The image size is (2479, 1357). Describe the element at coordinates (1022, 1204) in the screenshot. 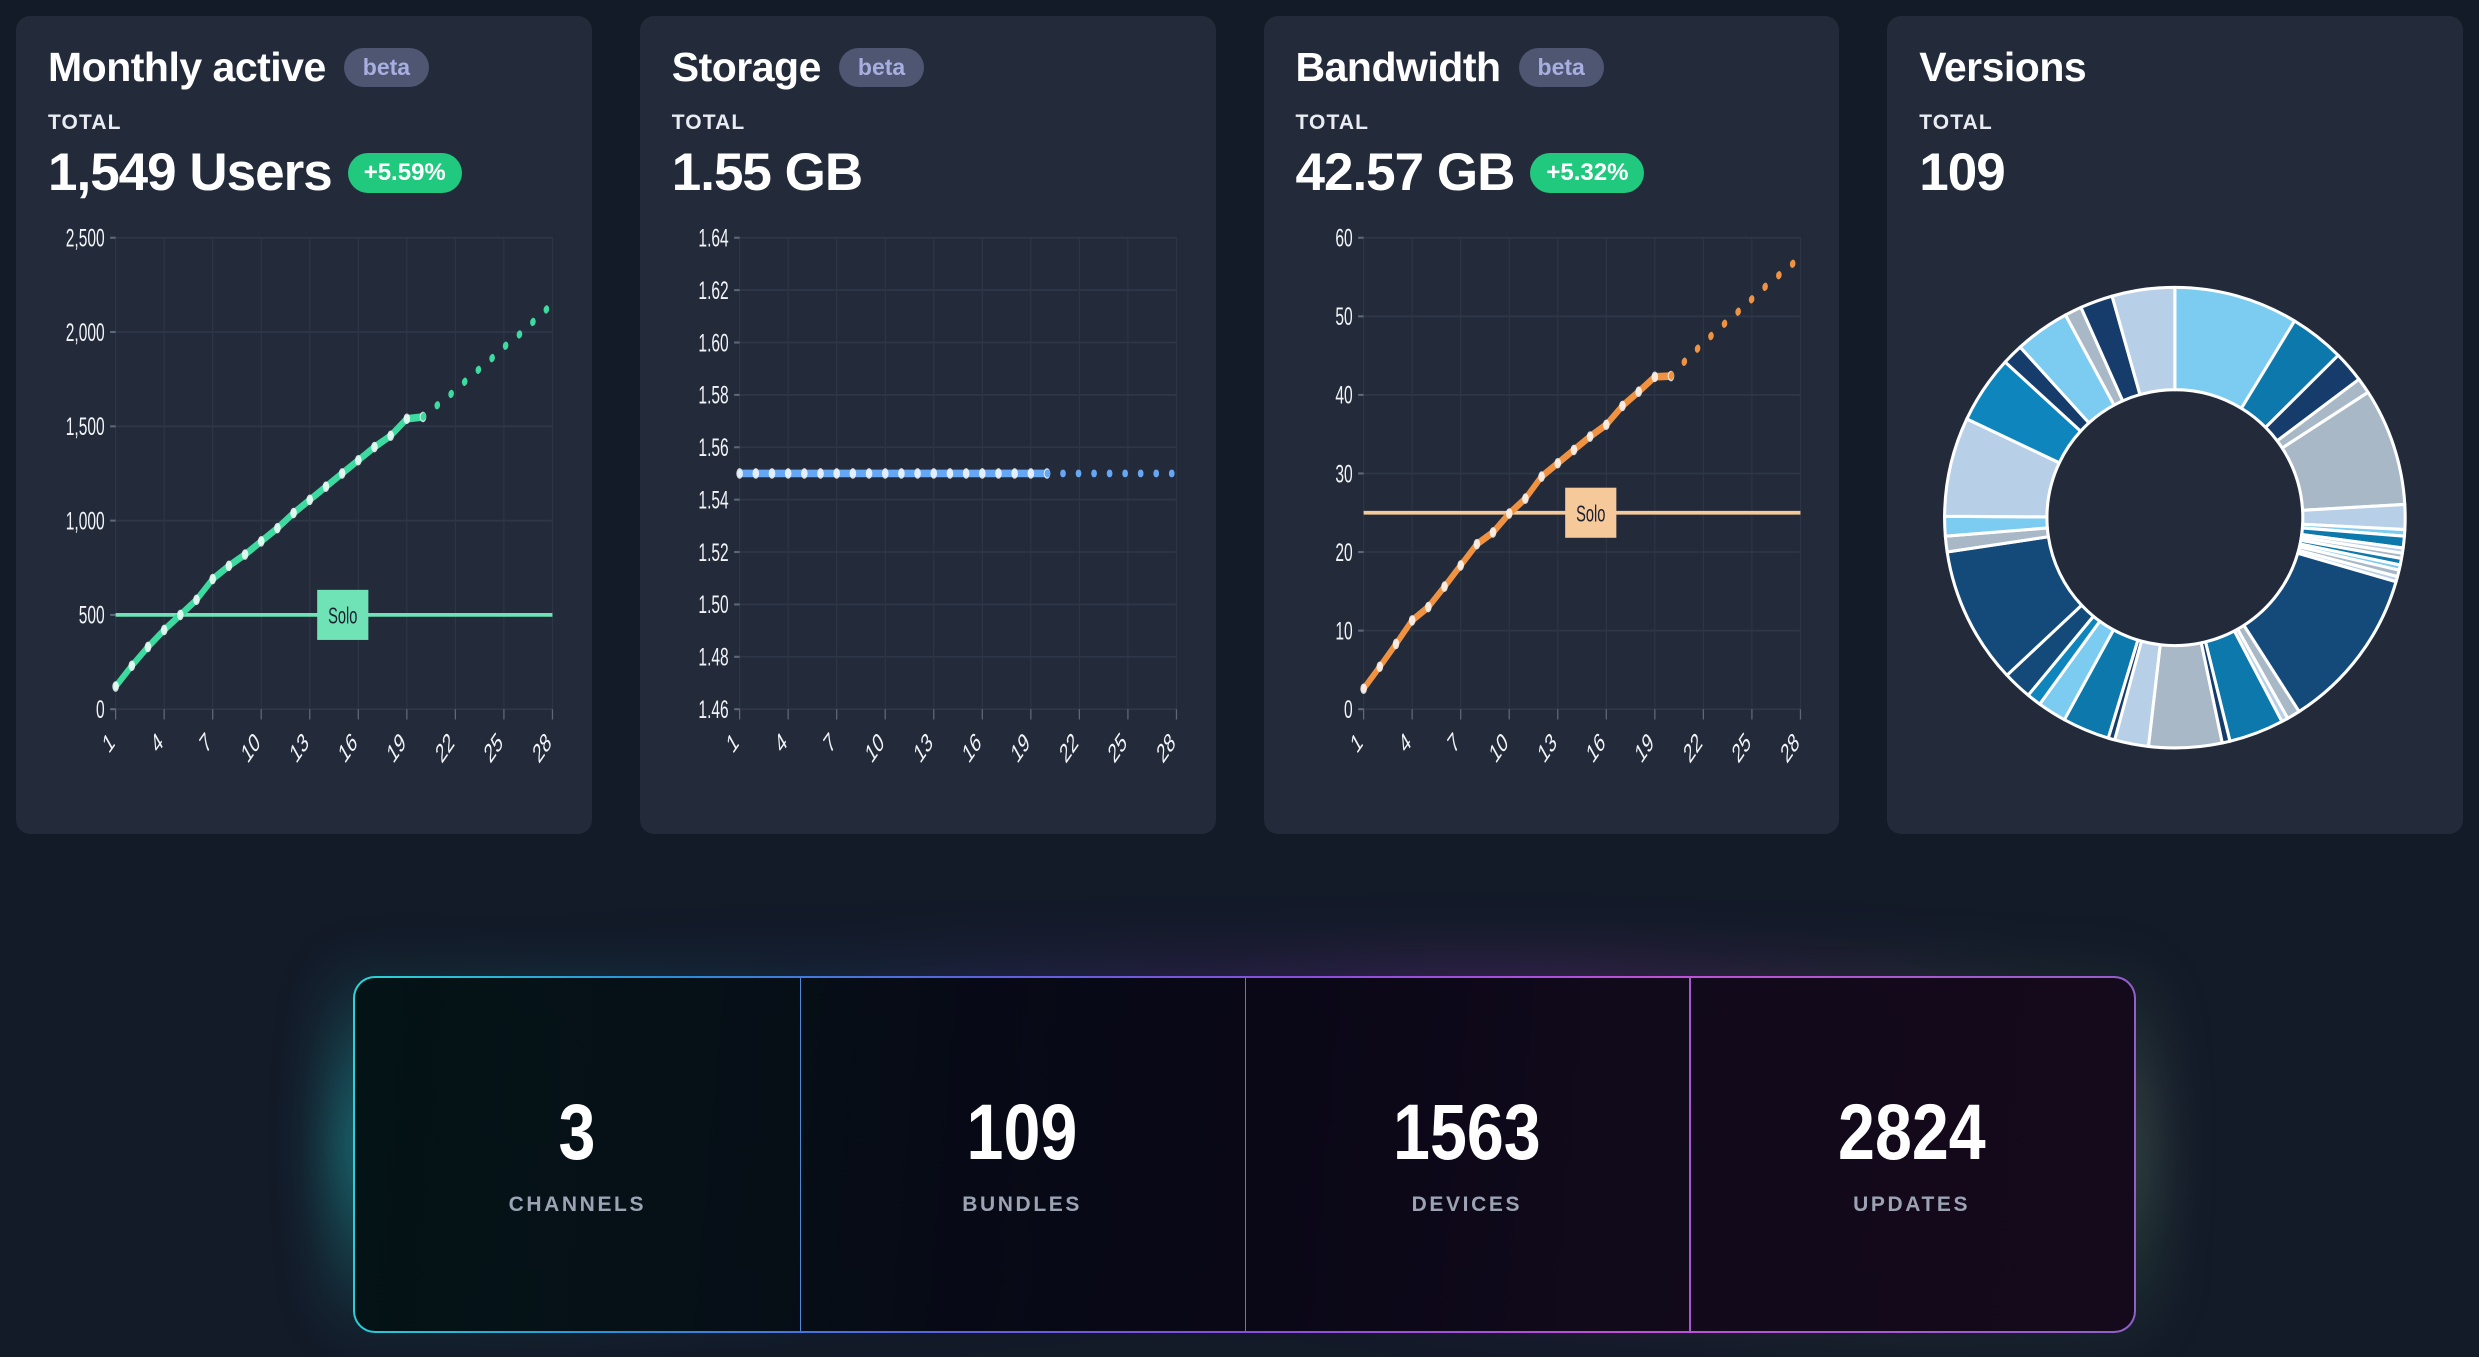

I see `stat-label: BUNDLES` at that location.